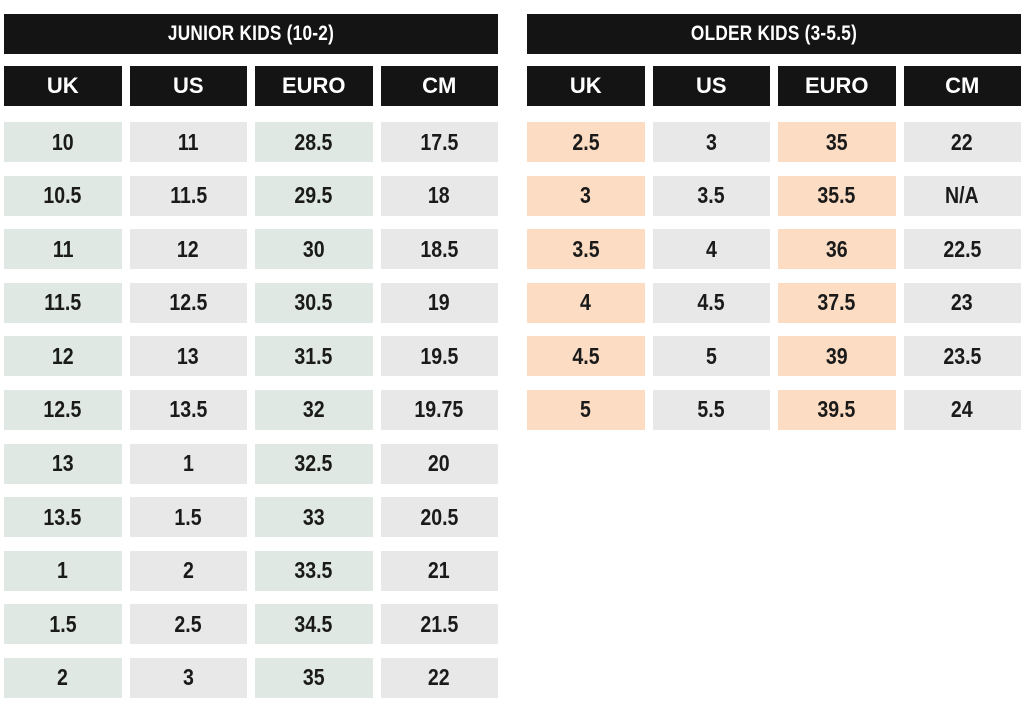  I want to click on cell-value: 10.5, so click(62, 195).